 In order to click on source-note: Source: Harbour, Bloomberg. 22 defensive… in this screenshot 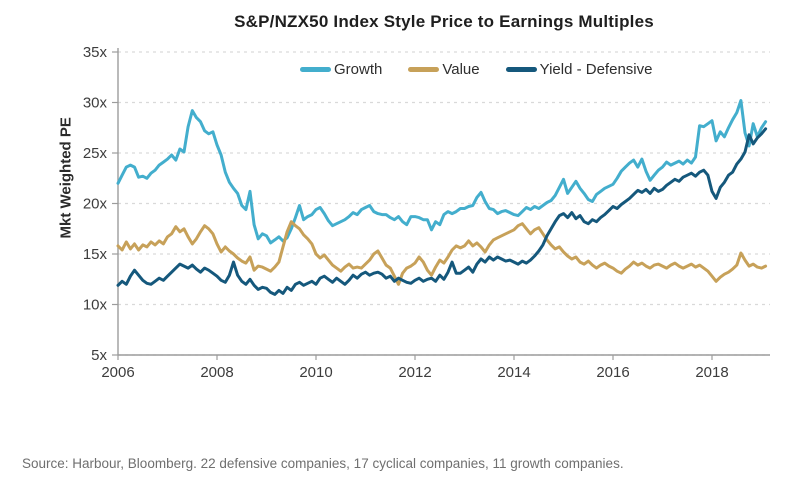, I will do `click(323, 463)`.